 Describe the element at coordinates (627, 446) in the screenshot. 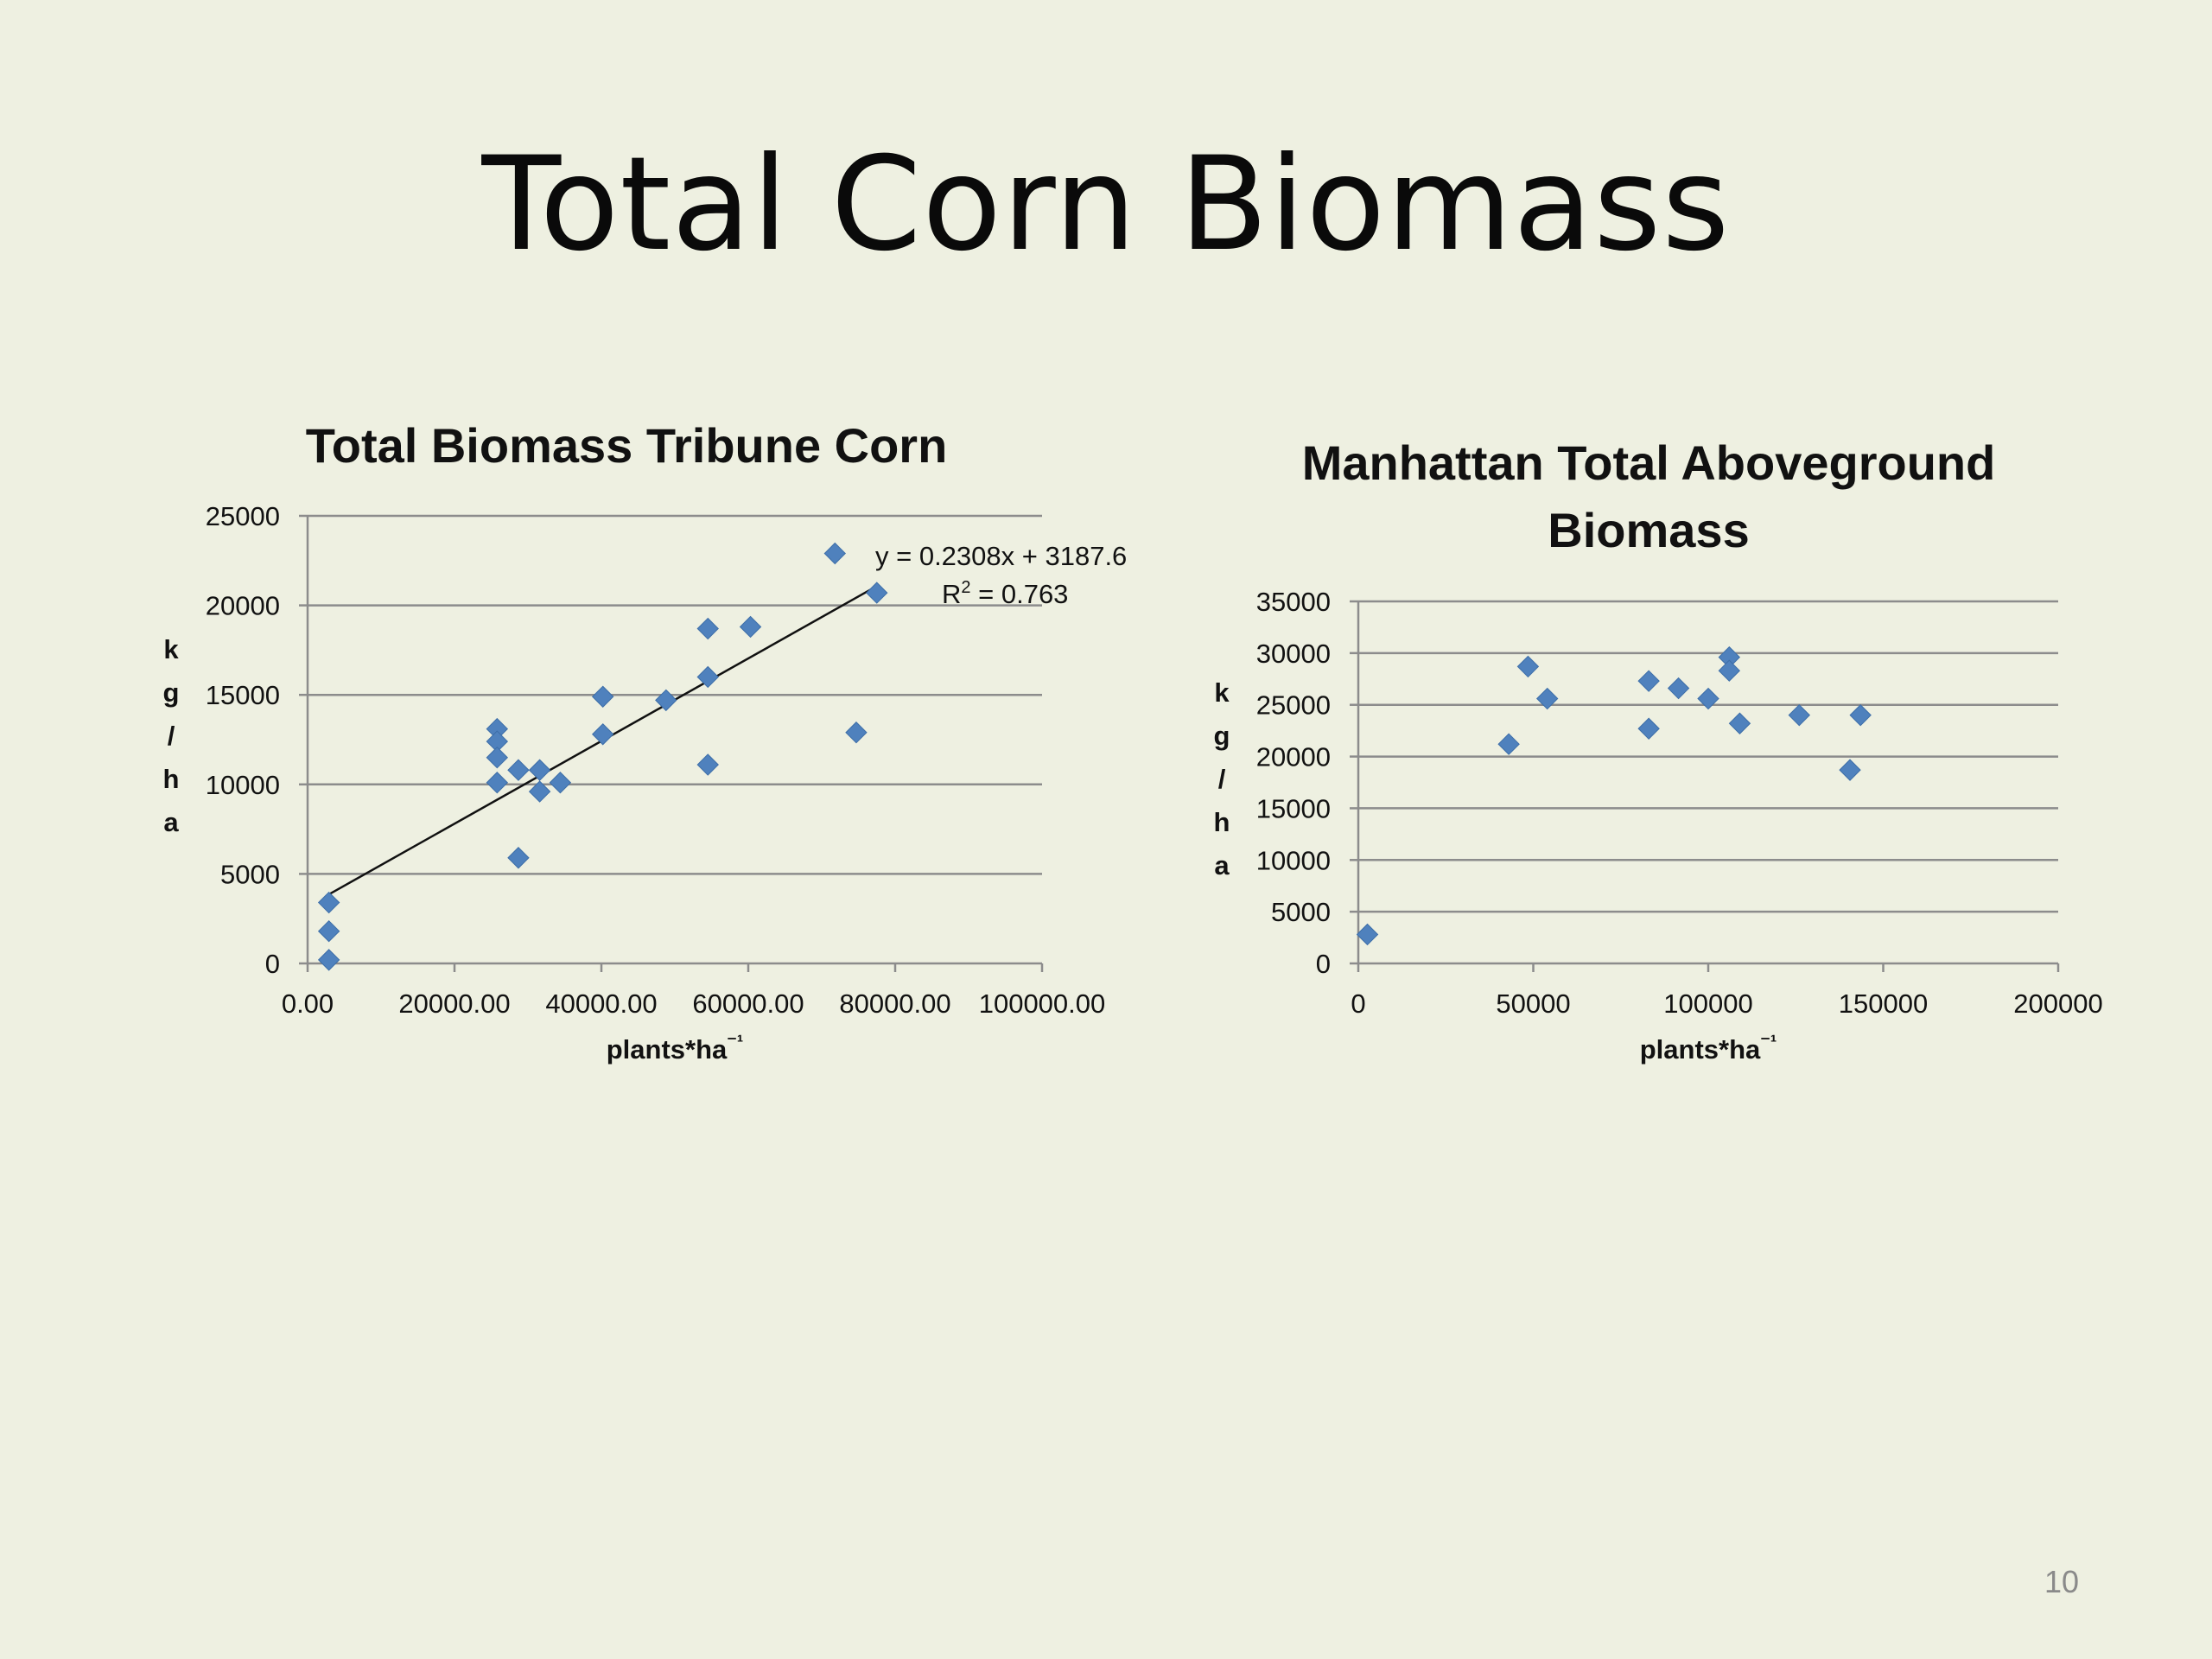

I see `chart-title: Total Biomass Tribune Corn` at that location.